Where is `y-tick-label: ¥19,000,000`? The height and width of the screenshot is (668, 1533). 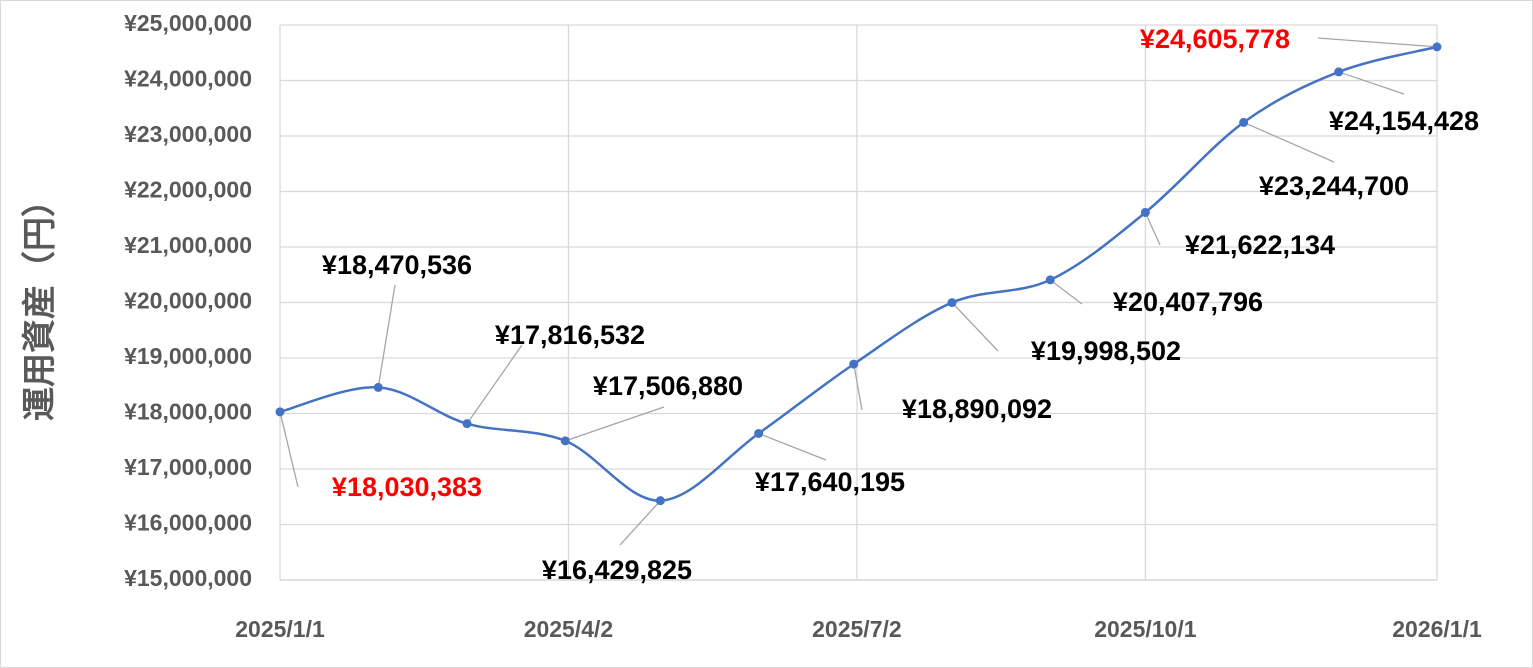
y-tick-label: ¥19,000,000 is located at coordinates (188, 356).